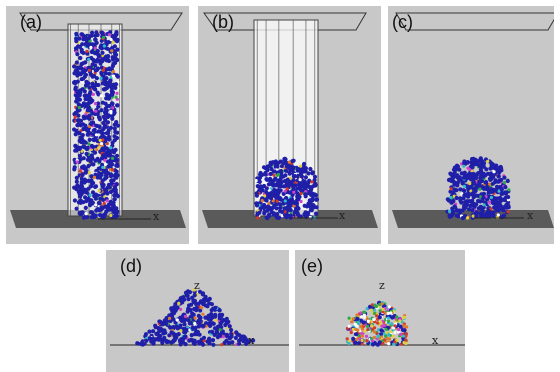 The width and height of the screenshot is (560, 372). I want to click on x-axis-label: x, so click(435, 340).